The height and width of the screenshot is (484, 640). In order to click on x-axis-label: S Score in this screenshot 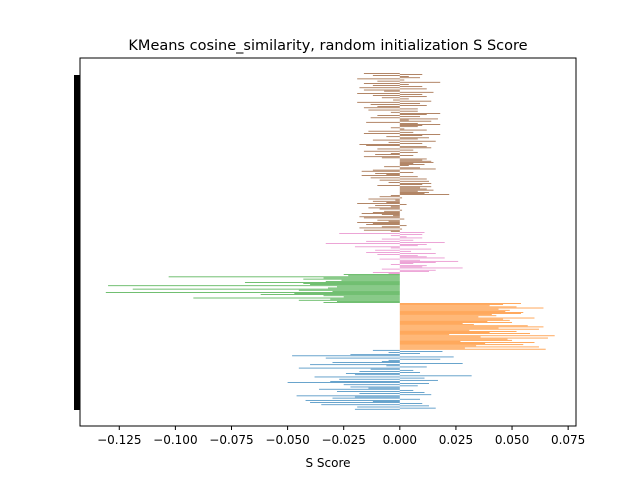, I will do `click(327, 463)`.